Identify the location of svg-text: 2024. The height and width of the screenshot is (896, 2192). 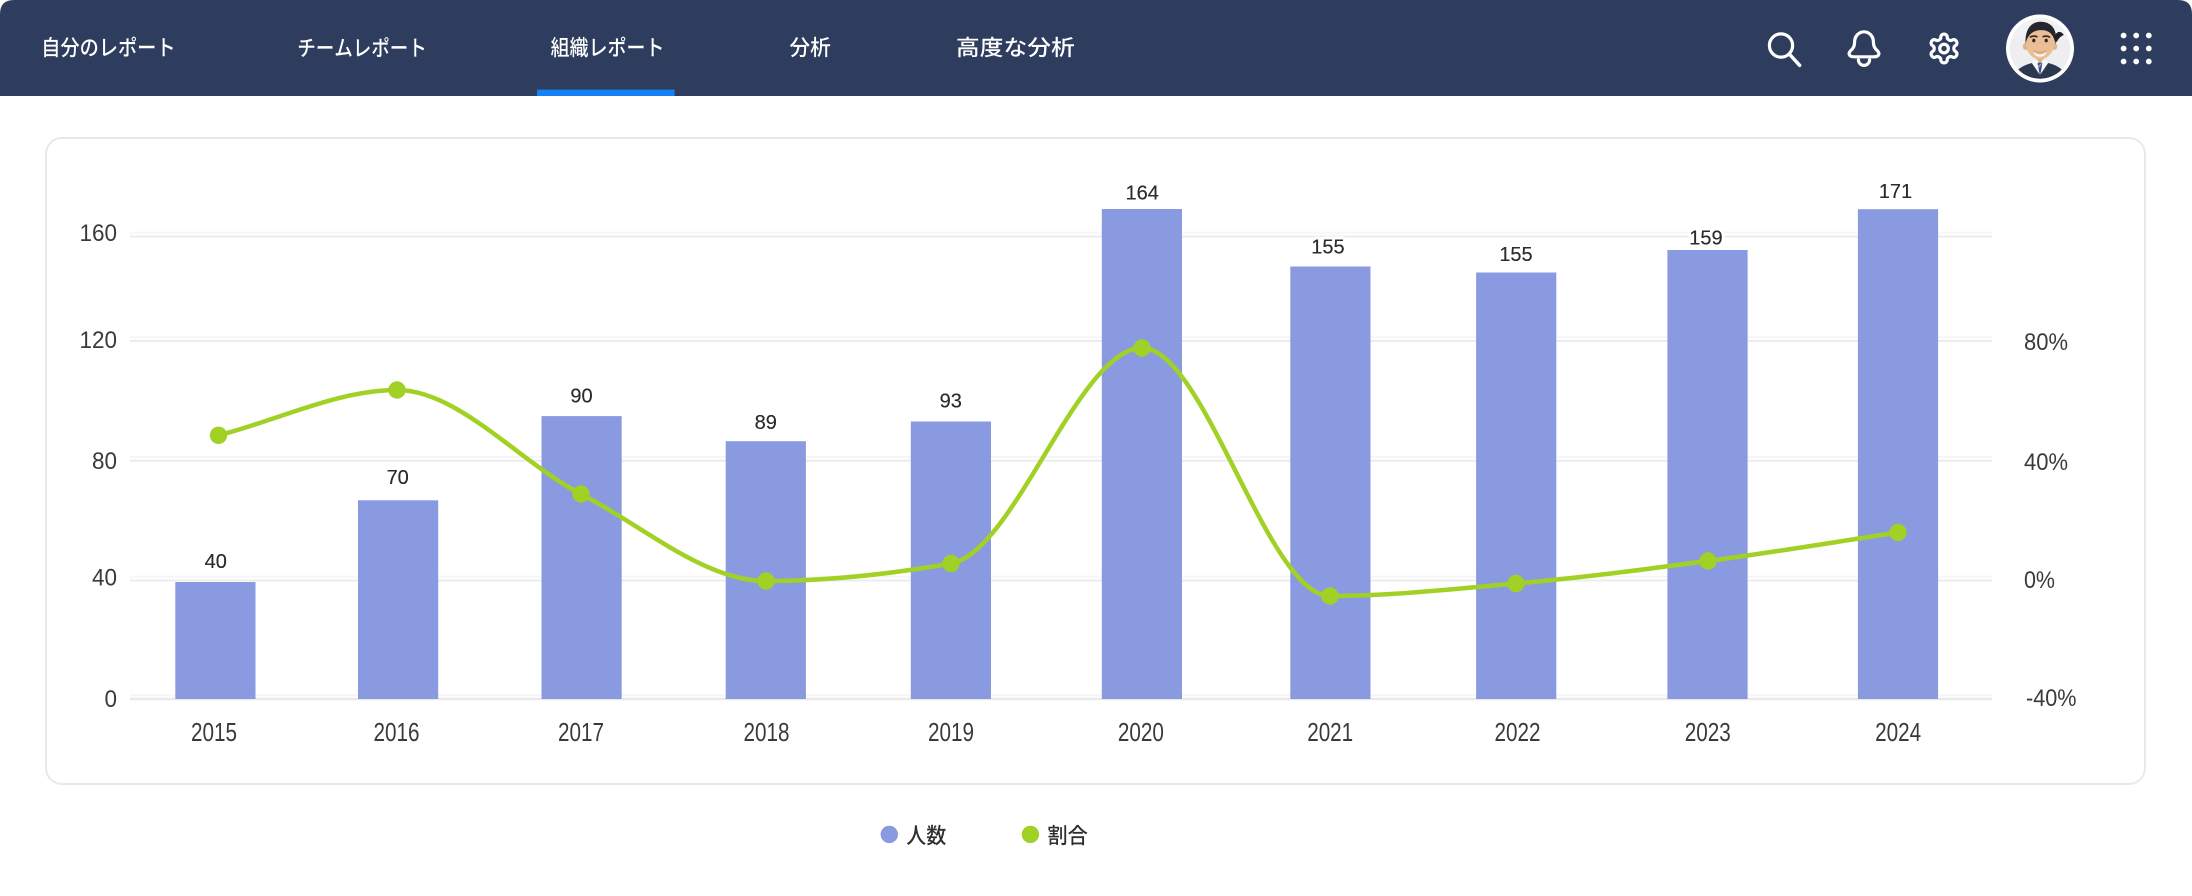
(1898, 733).